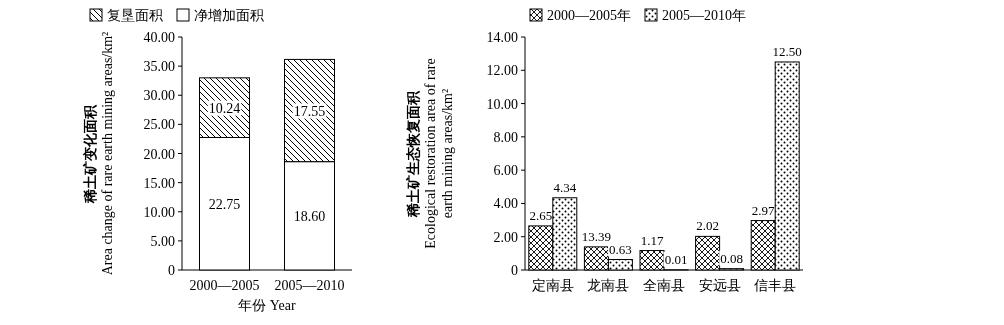 Image resolution: width=1004 pixels, height=325 pixels. What do you see at coordinates (707, 226) in the screenshot?
I see `data-label: 2.02` at bounding box center [707, 226].